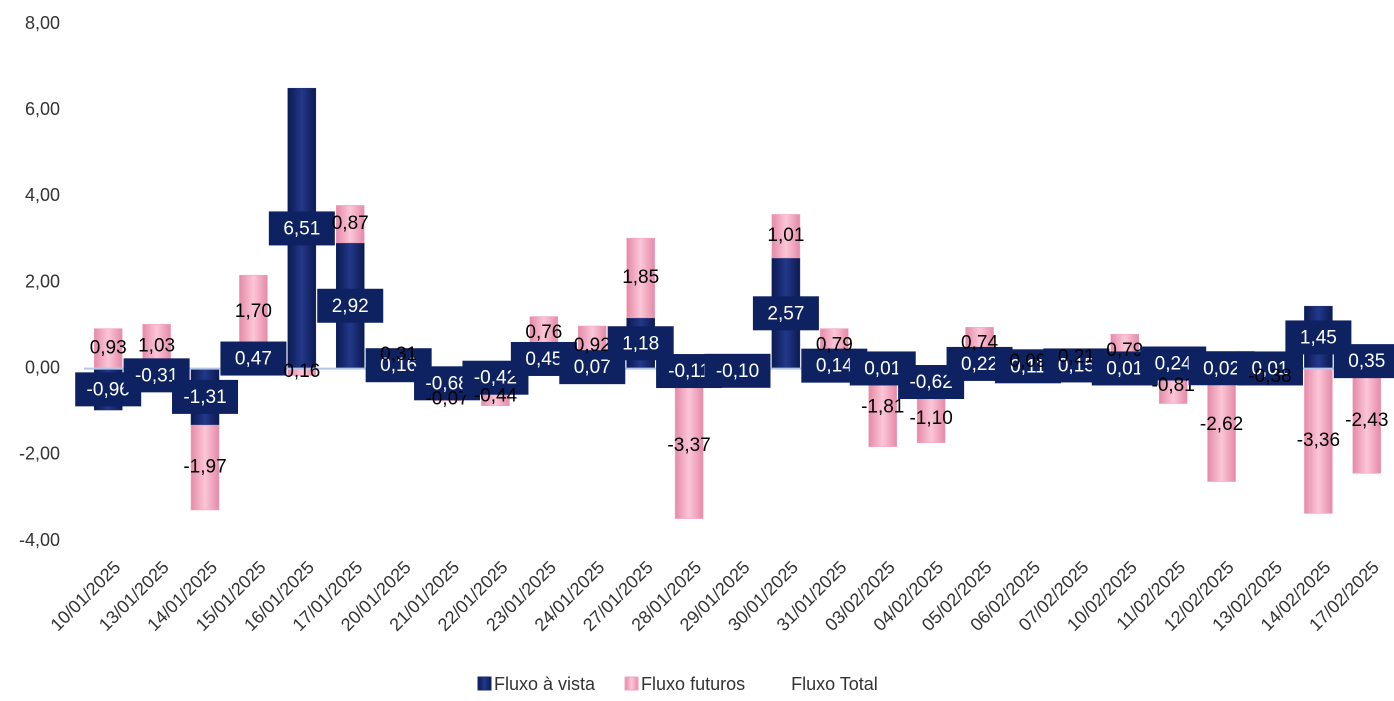  Describe the element at coordinates (1221, 368) in the screenshot. I see `data-label: 0,02` at that location.